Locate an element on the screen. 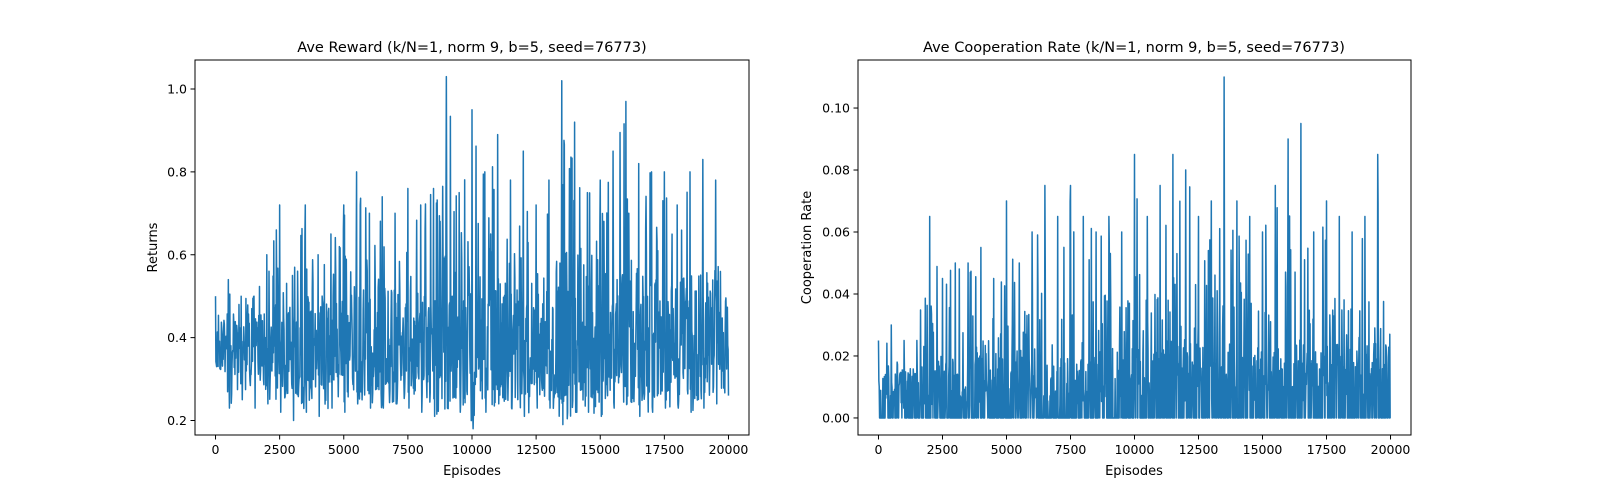 Image resolution: width=1600 pixels, height=500 pixels. cooperation-y-tick-label: 0.00 is located at coordinates (836, 417).